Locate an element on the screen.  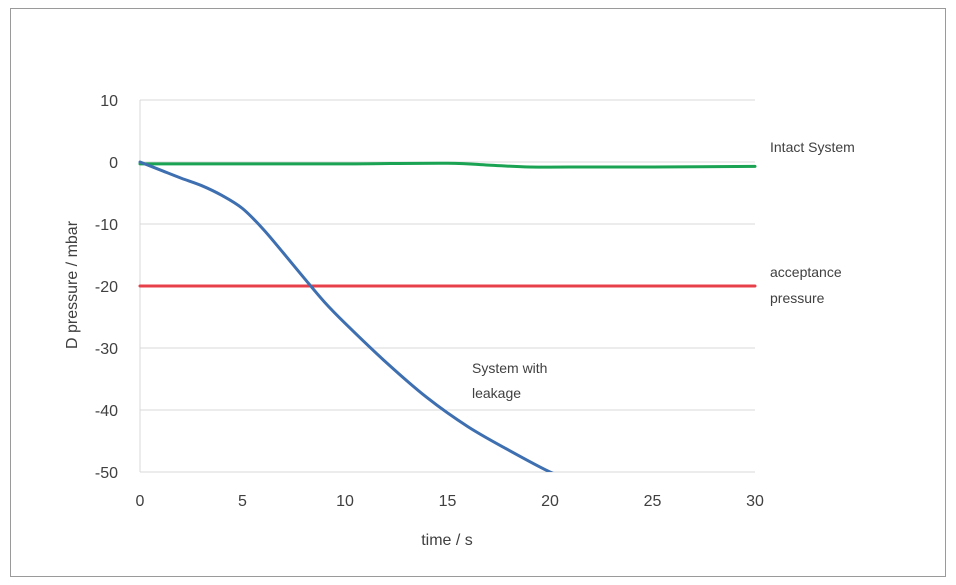
y-tick-label: -20 is located at coordinates (106, 287).